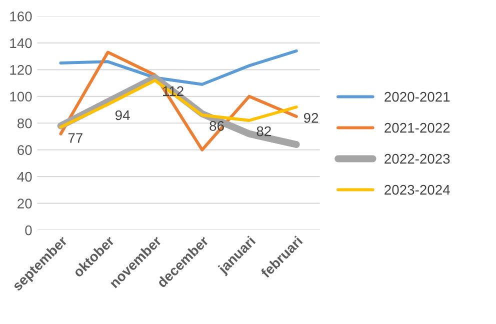  Describe the element at coordinates (122, 115) in the screenshot. I see `data-label: 94` at that location.